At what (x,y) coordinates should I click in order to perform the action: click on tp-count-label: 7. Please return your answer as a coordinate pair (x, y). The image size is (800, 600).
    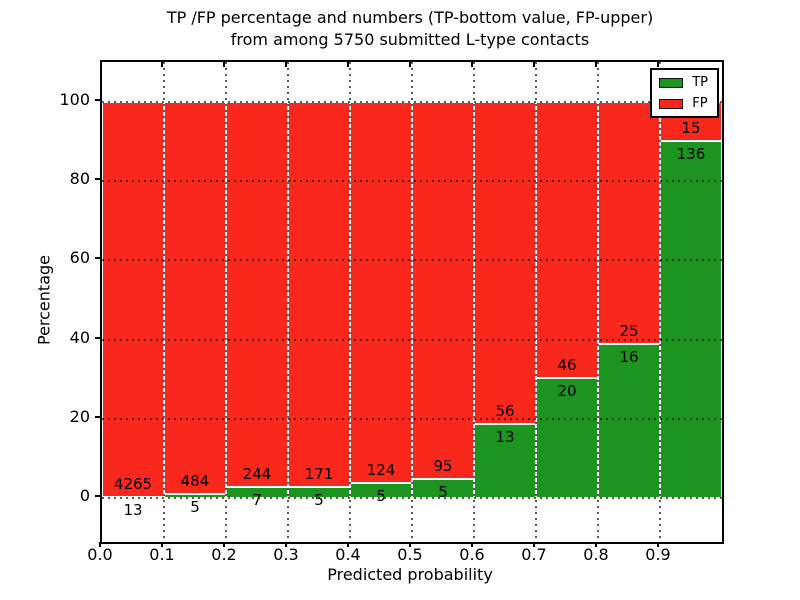
    Looking at the image, I should click on (257, 500).